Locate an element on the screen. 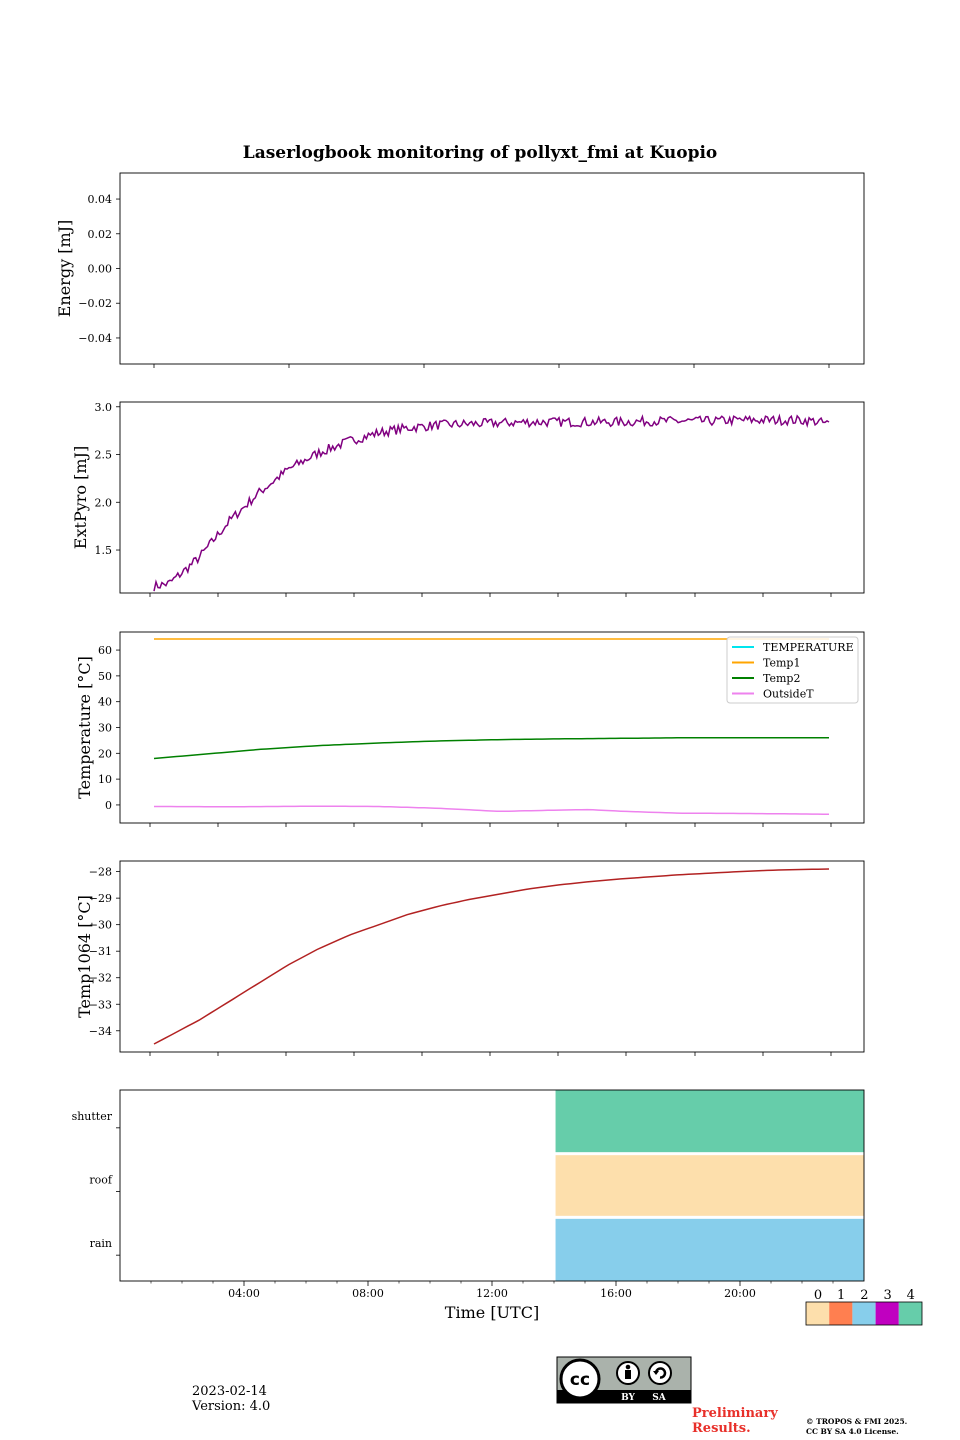 This screenshot has width=960, height=1440. legend-label: OutsideT is located at coordinates (788, 694).